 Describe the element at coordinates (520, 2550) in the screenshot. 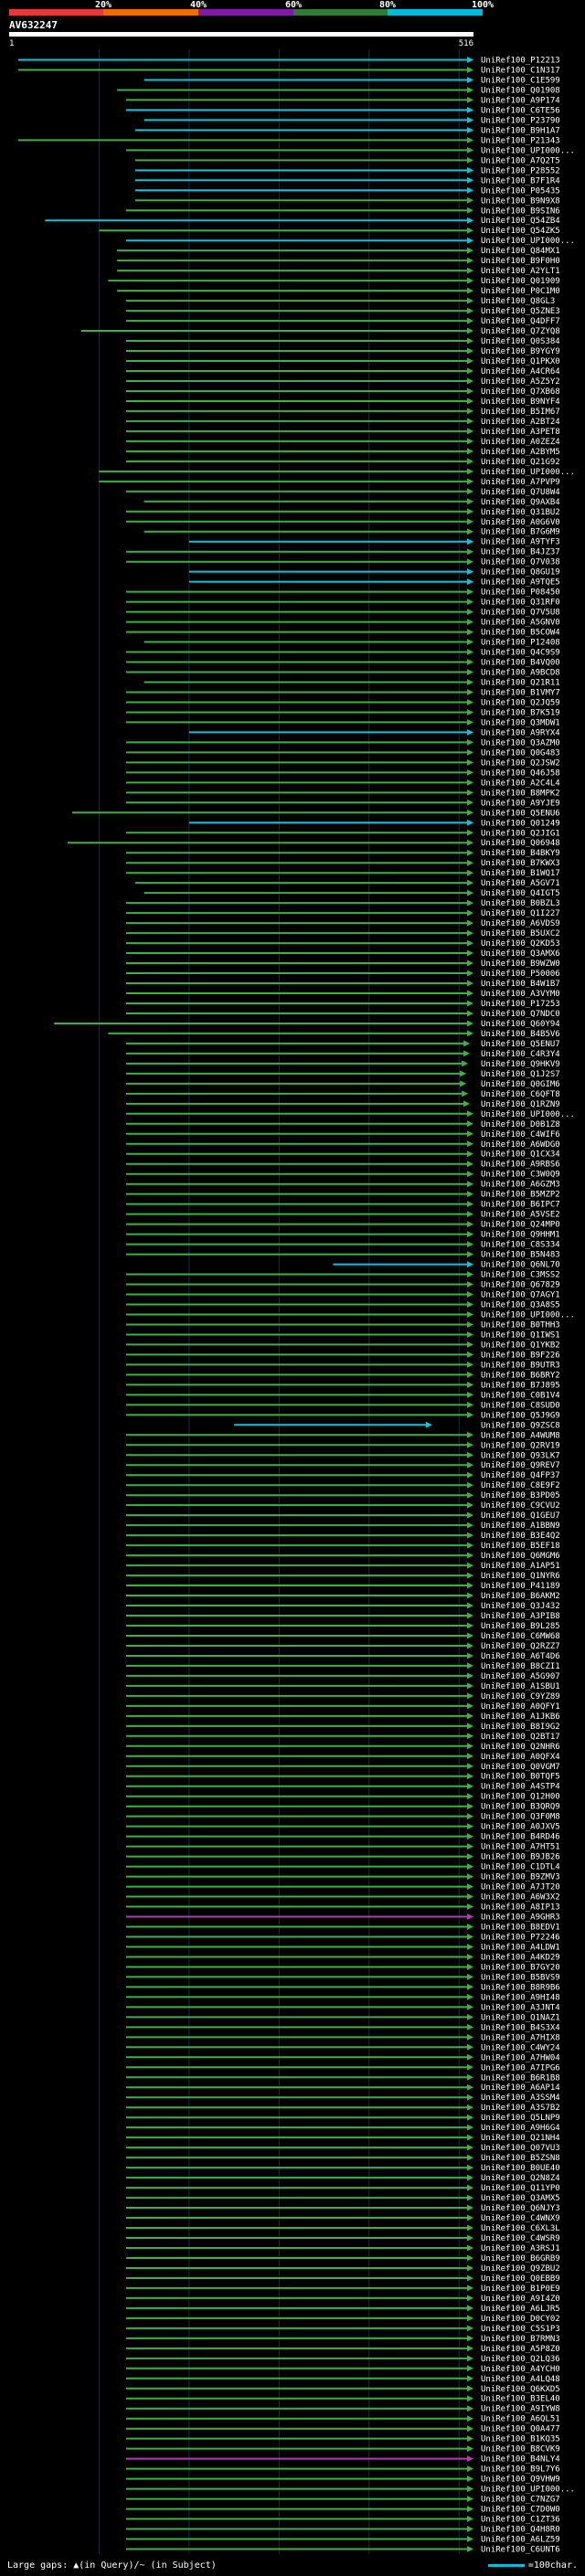

I see `hit-label: UniRef100_C6UNT6` at that location.